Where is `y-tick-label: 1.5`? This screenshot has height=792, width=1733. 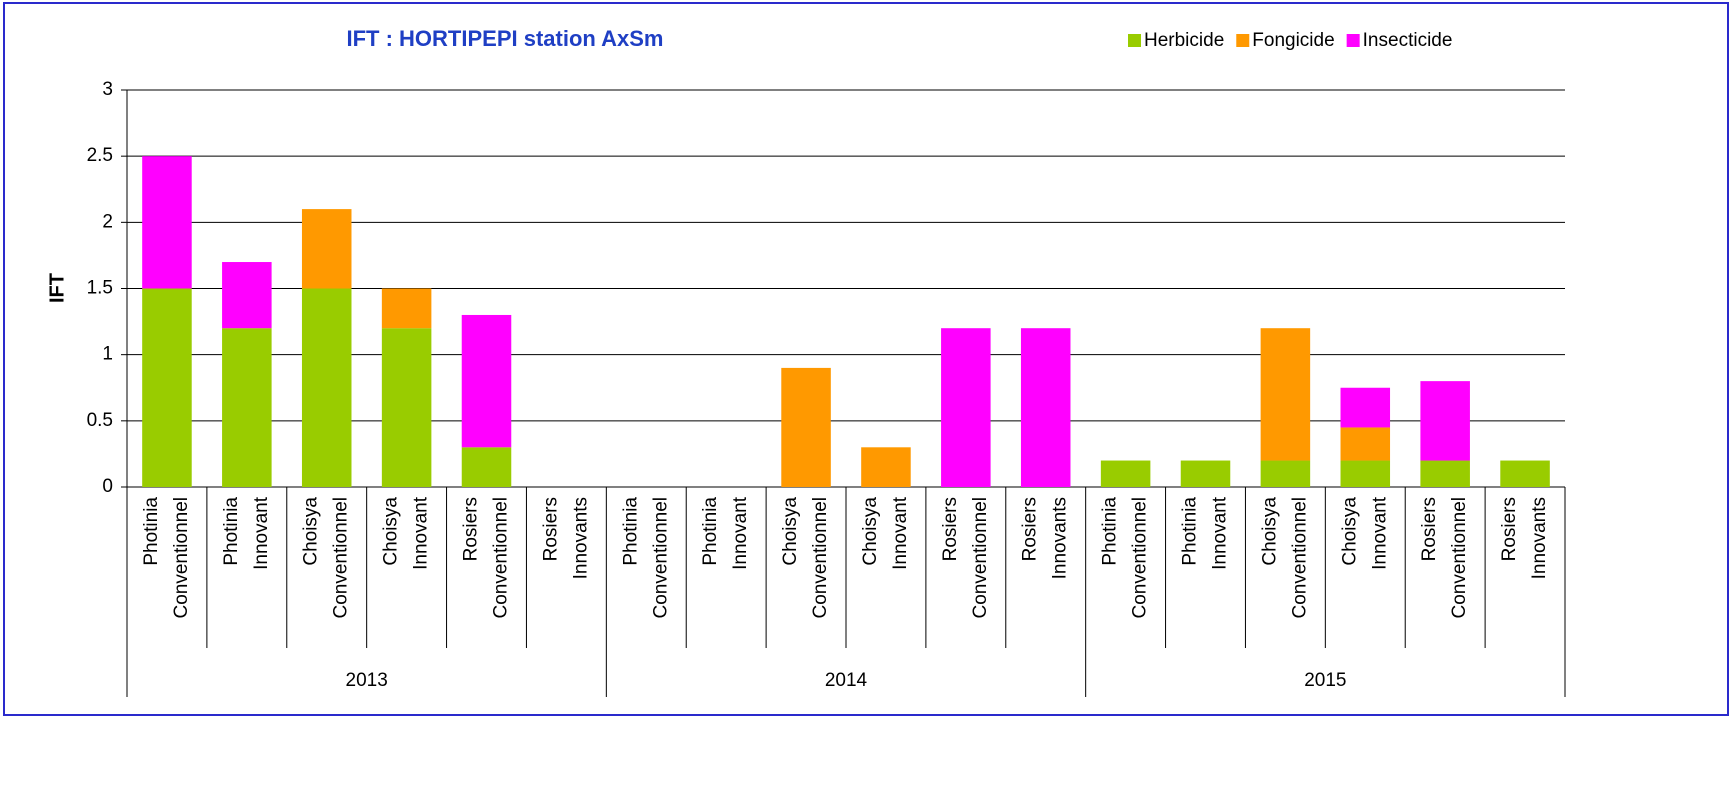
y-tick-label: 1.5 is located at coordinates (100, 288).